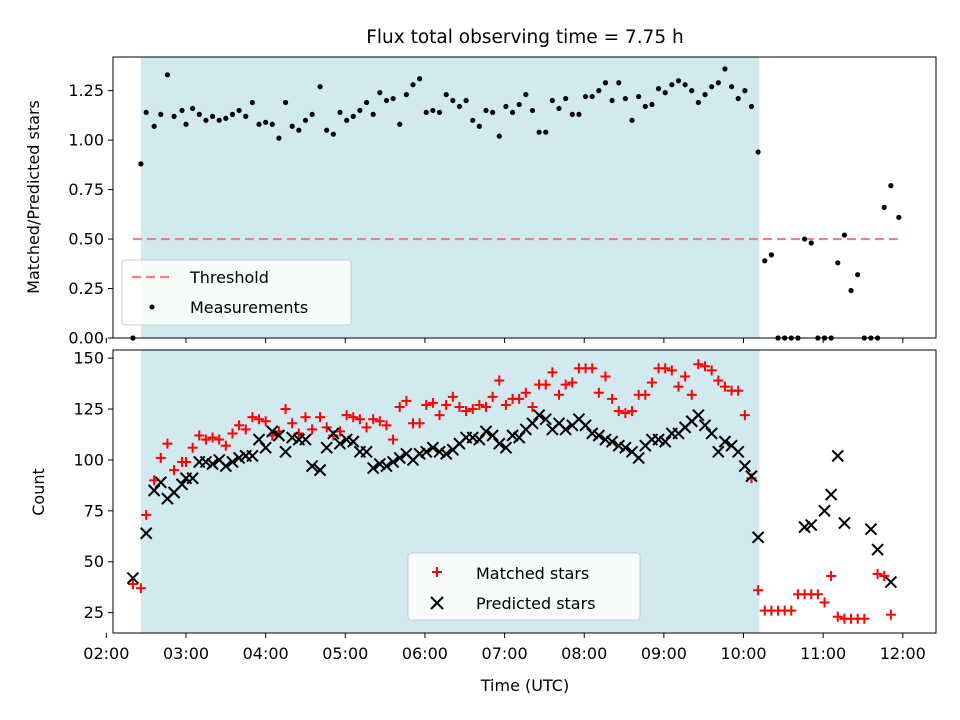 This screenshot has width=960, height=720. What do you see at coordinates (249, 307) in the screenshot?
I see `legend-measurements-label: Measurements` at bounding box center [249, 307].